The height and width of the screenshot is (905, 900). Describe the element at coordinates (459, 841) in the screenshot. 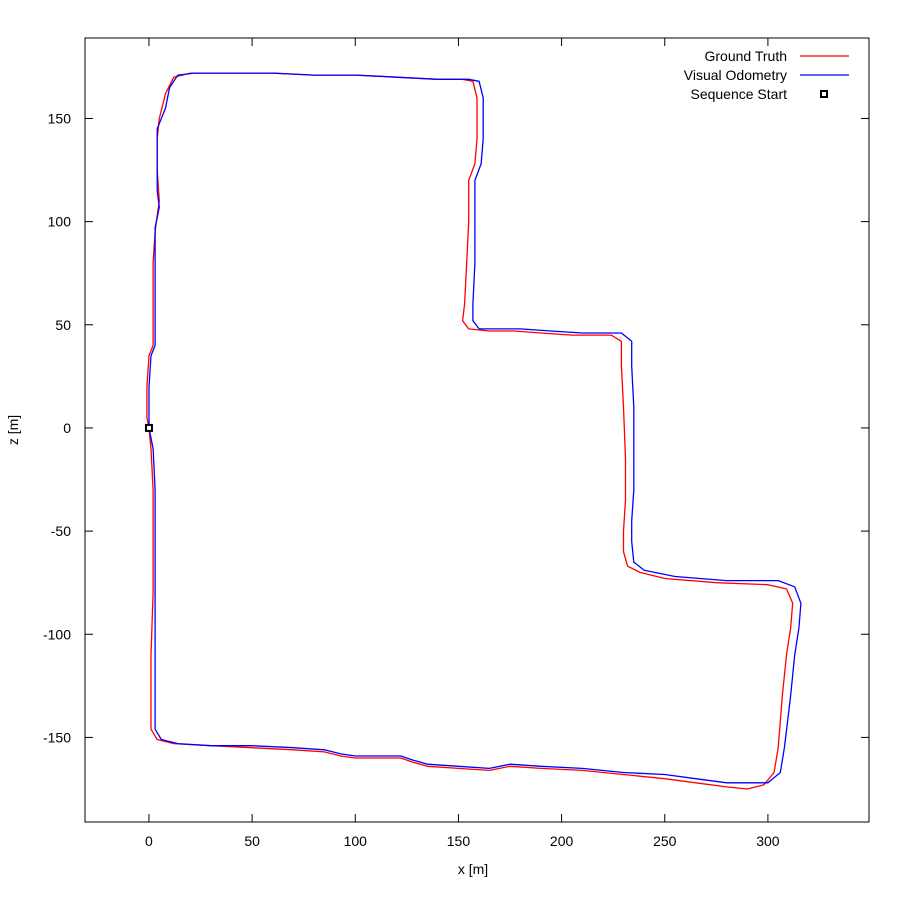

I see `x-tick-label: 150` at that location.